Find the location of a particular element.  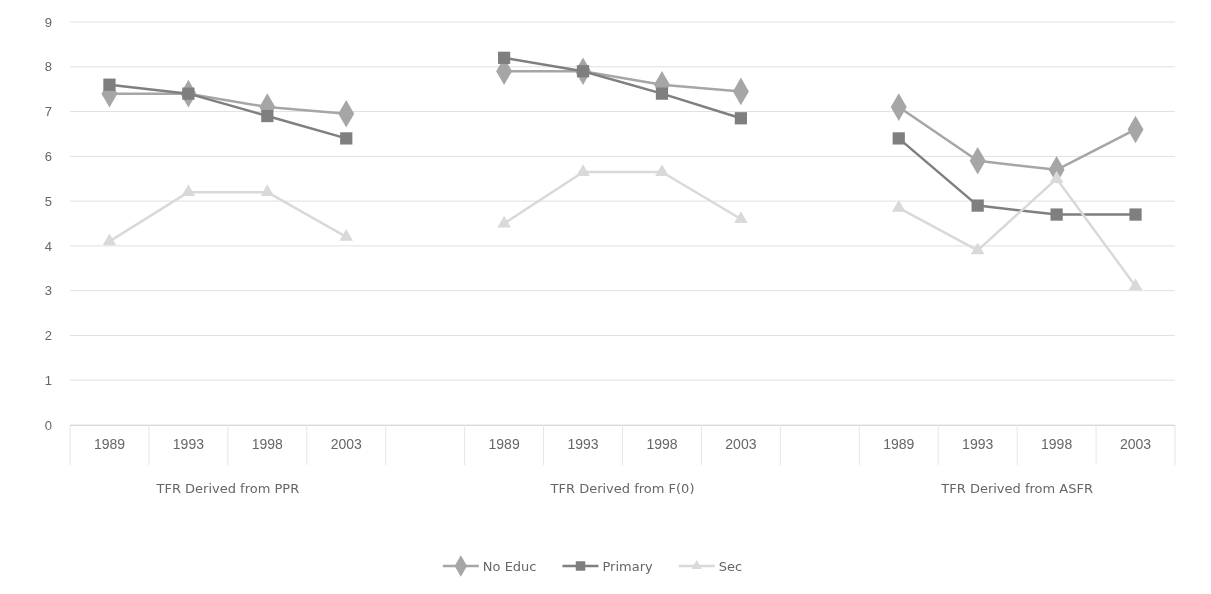

text: TFR Derived from PPR is located at coordinates (227, 488).